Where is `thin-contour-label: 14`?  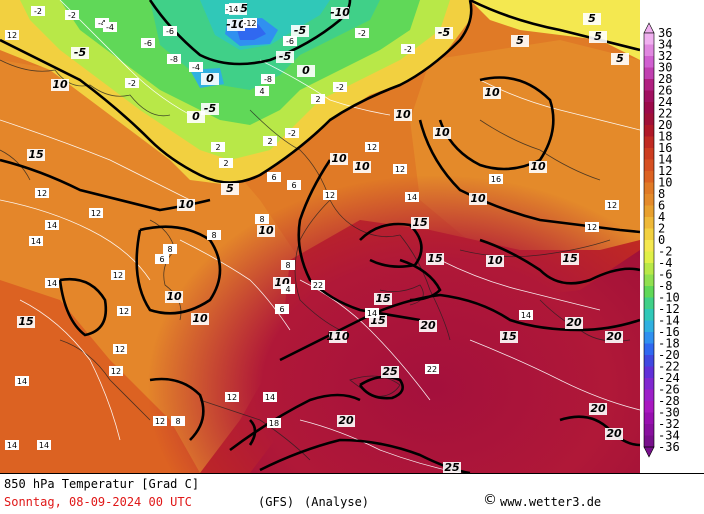 thin-contour-label: 14 is located at coordinates (36, 241).